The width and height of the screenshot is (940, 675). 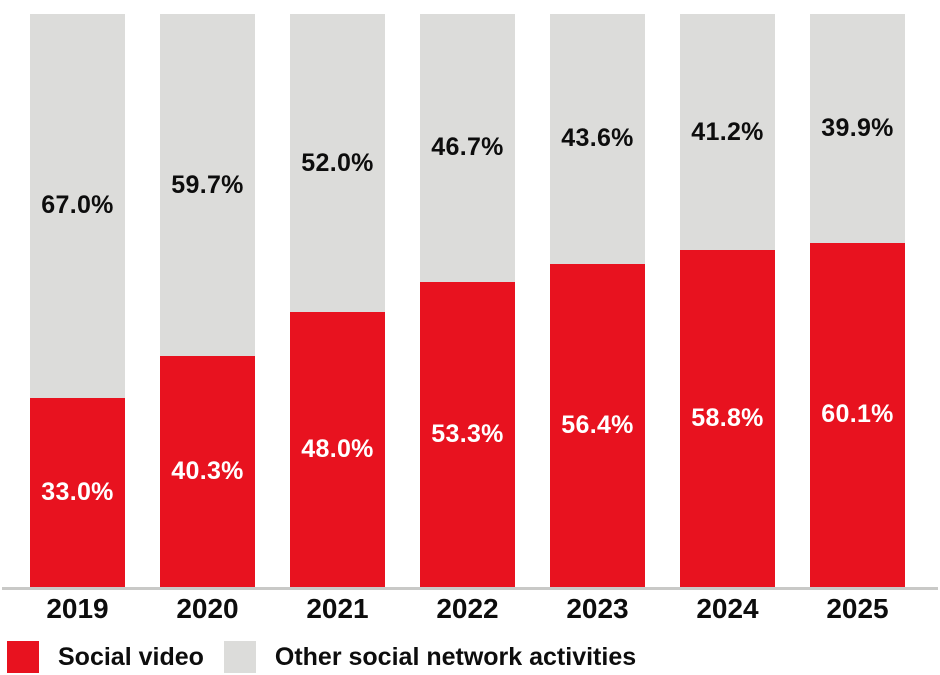 I want to click on x-axis-label-2025: 2025, so click(x=857, y=608).